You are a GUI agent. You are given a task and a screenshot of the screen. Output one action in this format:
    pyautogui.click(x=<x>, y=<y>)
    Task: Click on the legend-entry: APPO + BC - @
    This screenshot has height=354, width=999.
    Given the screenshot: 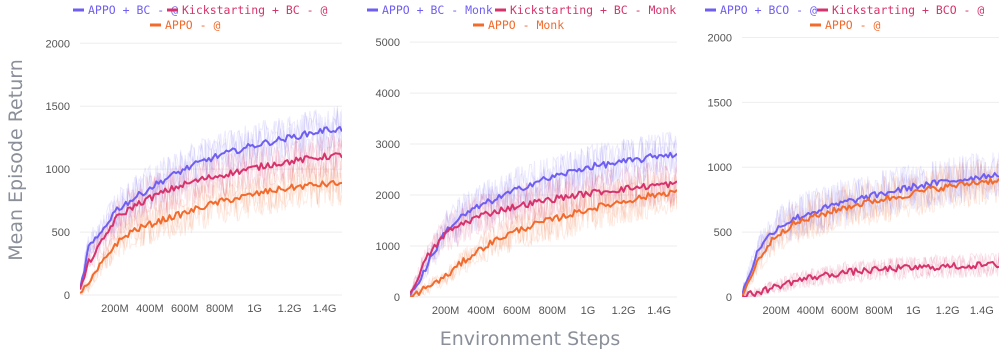 What is the action you would take?
    pyautogui.click(x=125, y=10)
    